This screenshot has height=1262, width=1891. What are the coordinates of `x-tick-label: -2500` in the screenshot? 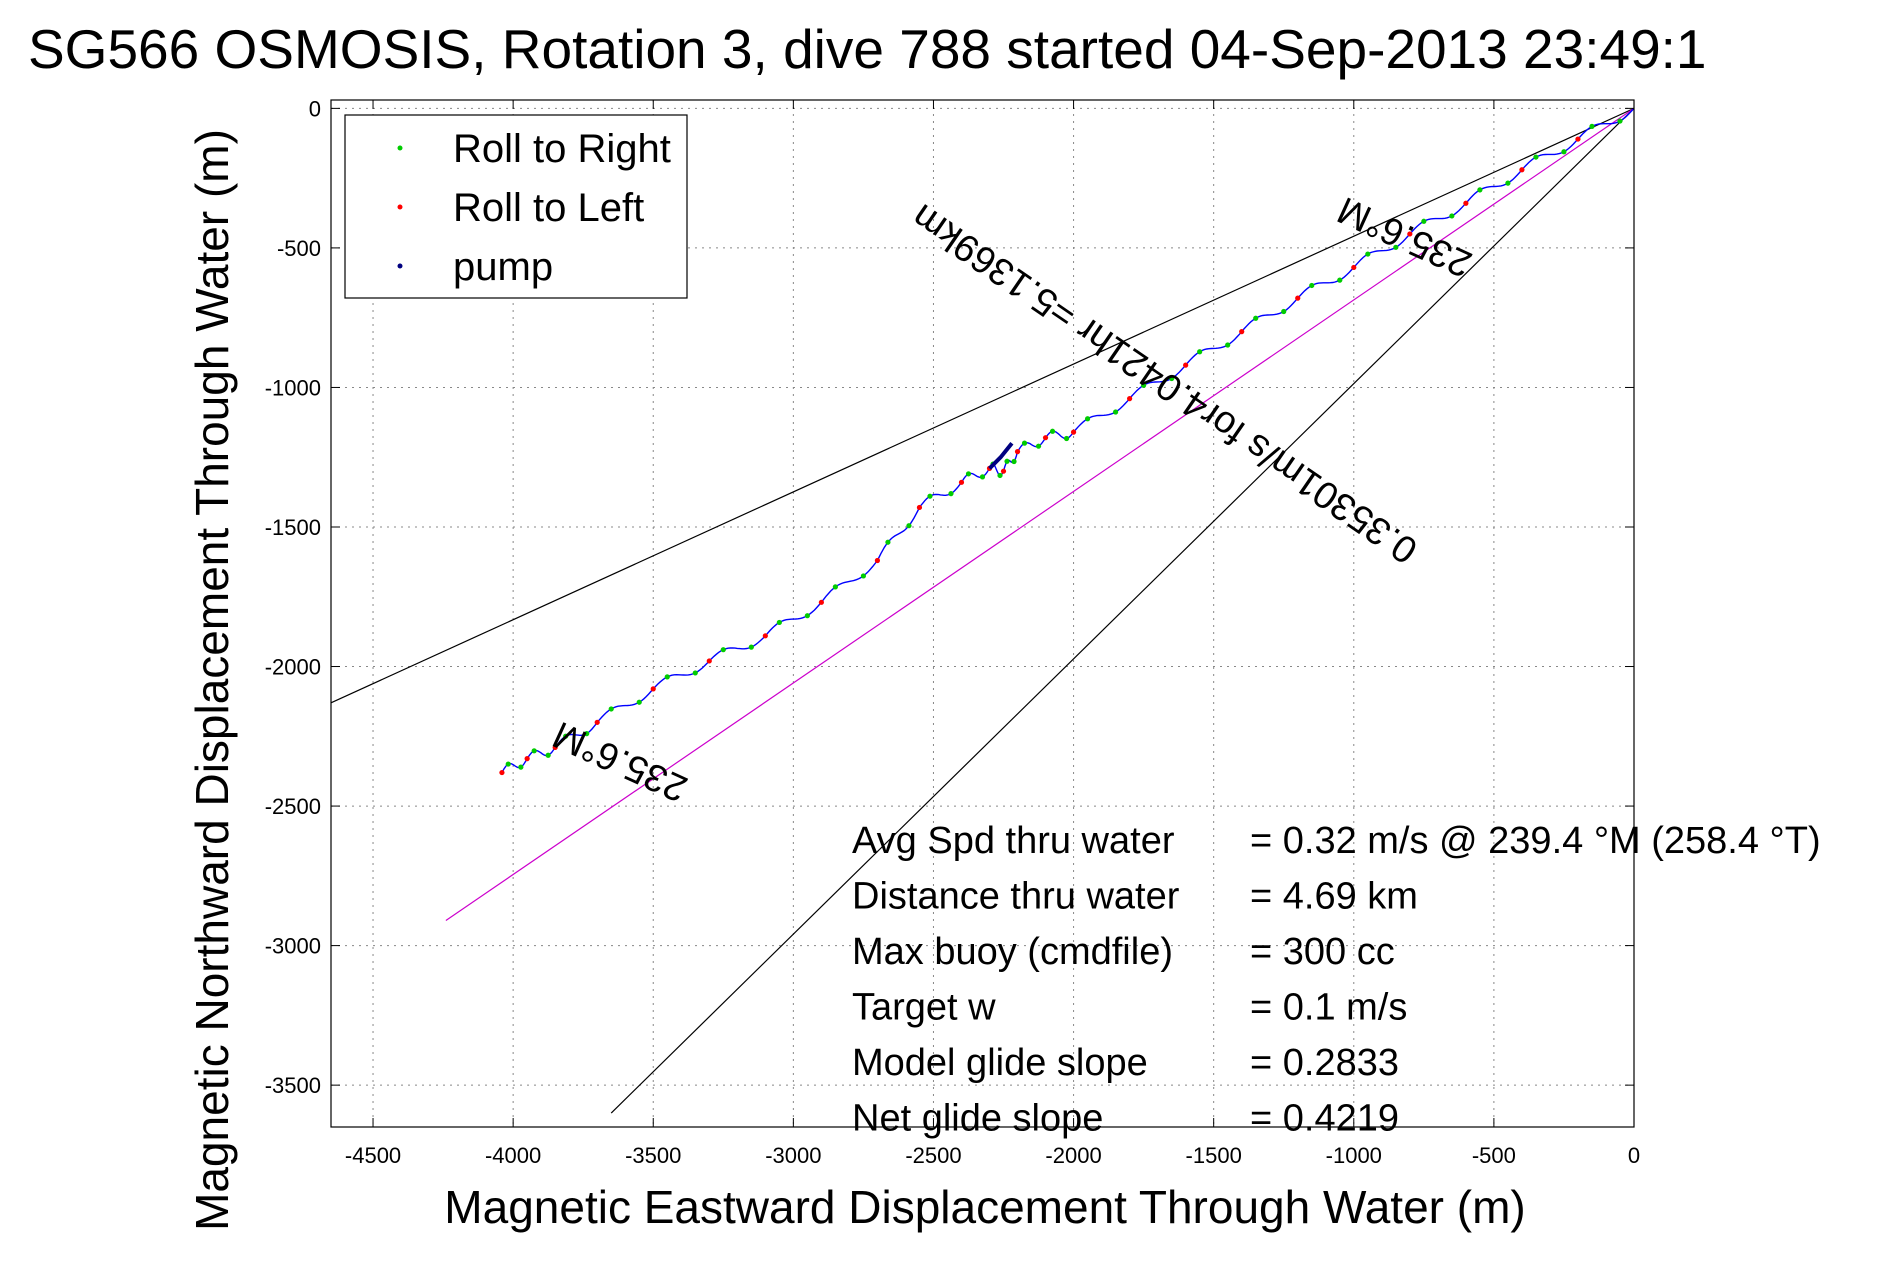 It's located at (933, 1155).